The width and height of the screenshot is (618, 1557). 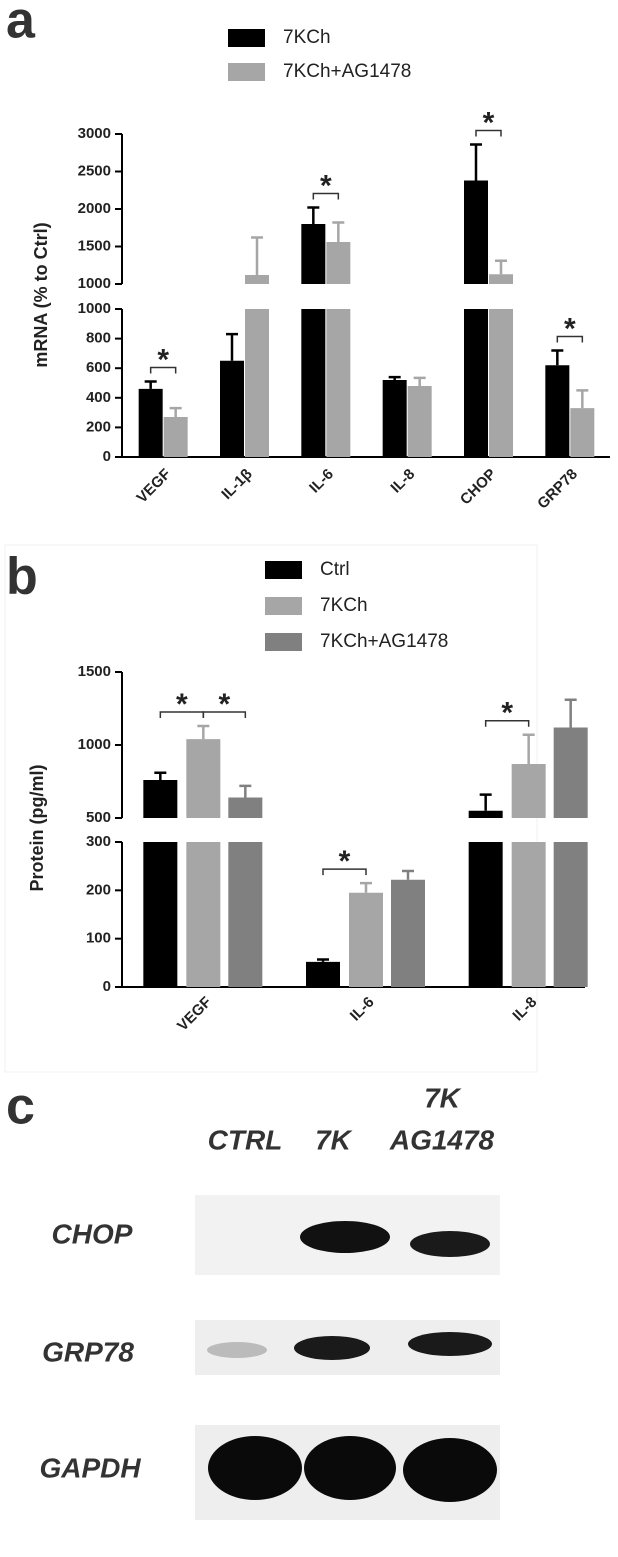 What do you see at coordinates (442, 1139) in the screenshot?
I see `lane-label: AG1478` at bounding box center [442, 1139].